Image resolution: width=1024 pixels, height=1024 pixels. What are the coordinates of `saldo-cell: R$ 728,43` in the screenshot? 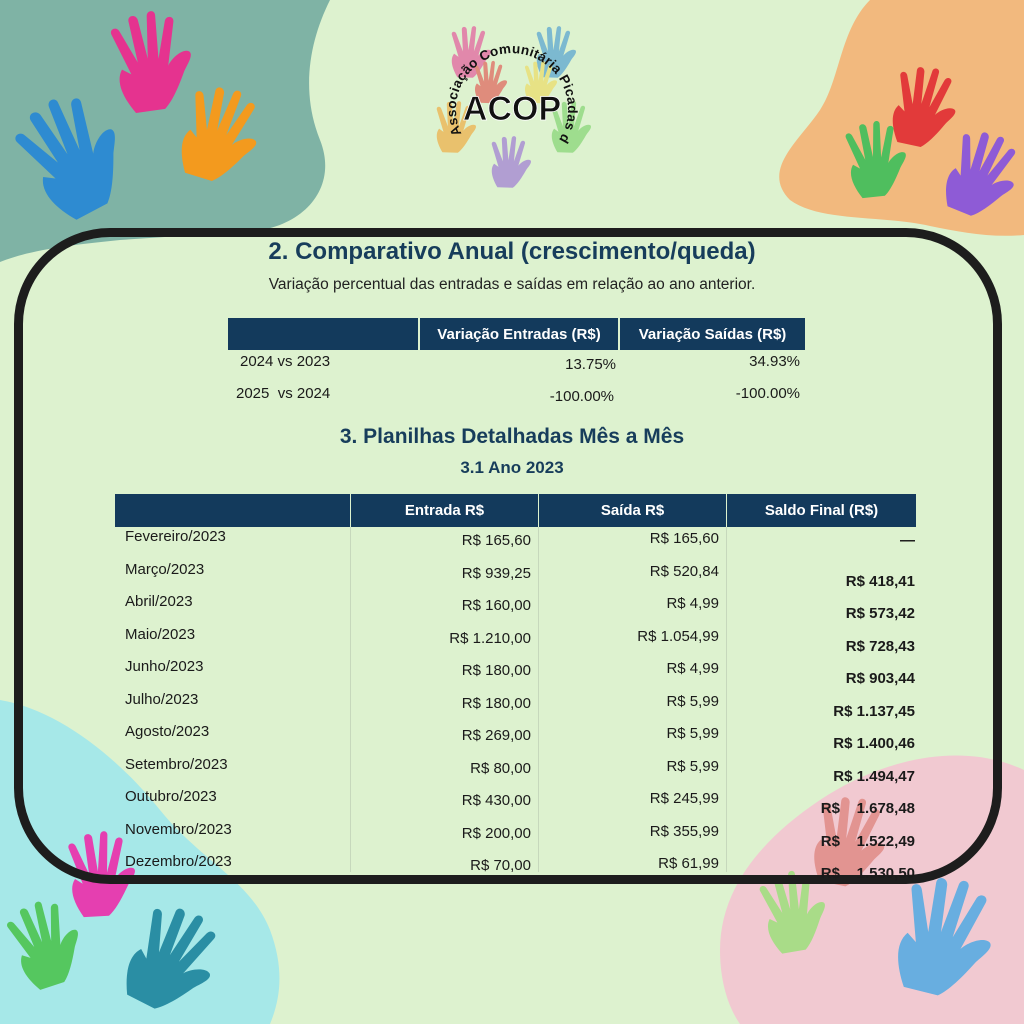 It's located at (880, 646).